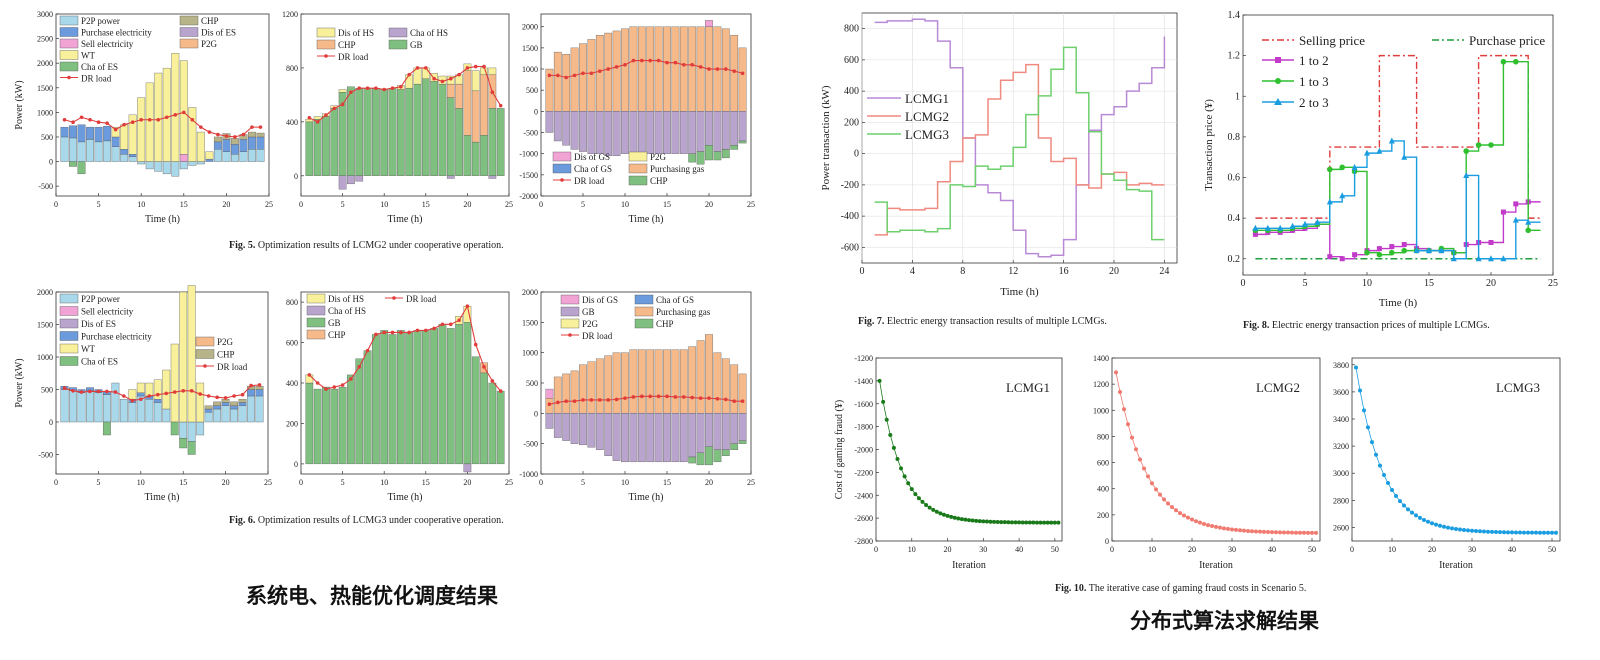 Image resolution: width=1600 pixels, height=660 pixels. Describe the element at coordinates (1028, 387) in the screenshot. I see `panel-label: LCMG1` at that location.